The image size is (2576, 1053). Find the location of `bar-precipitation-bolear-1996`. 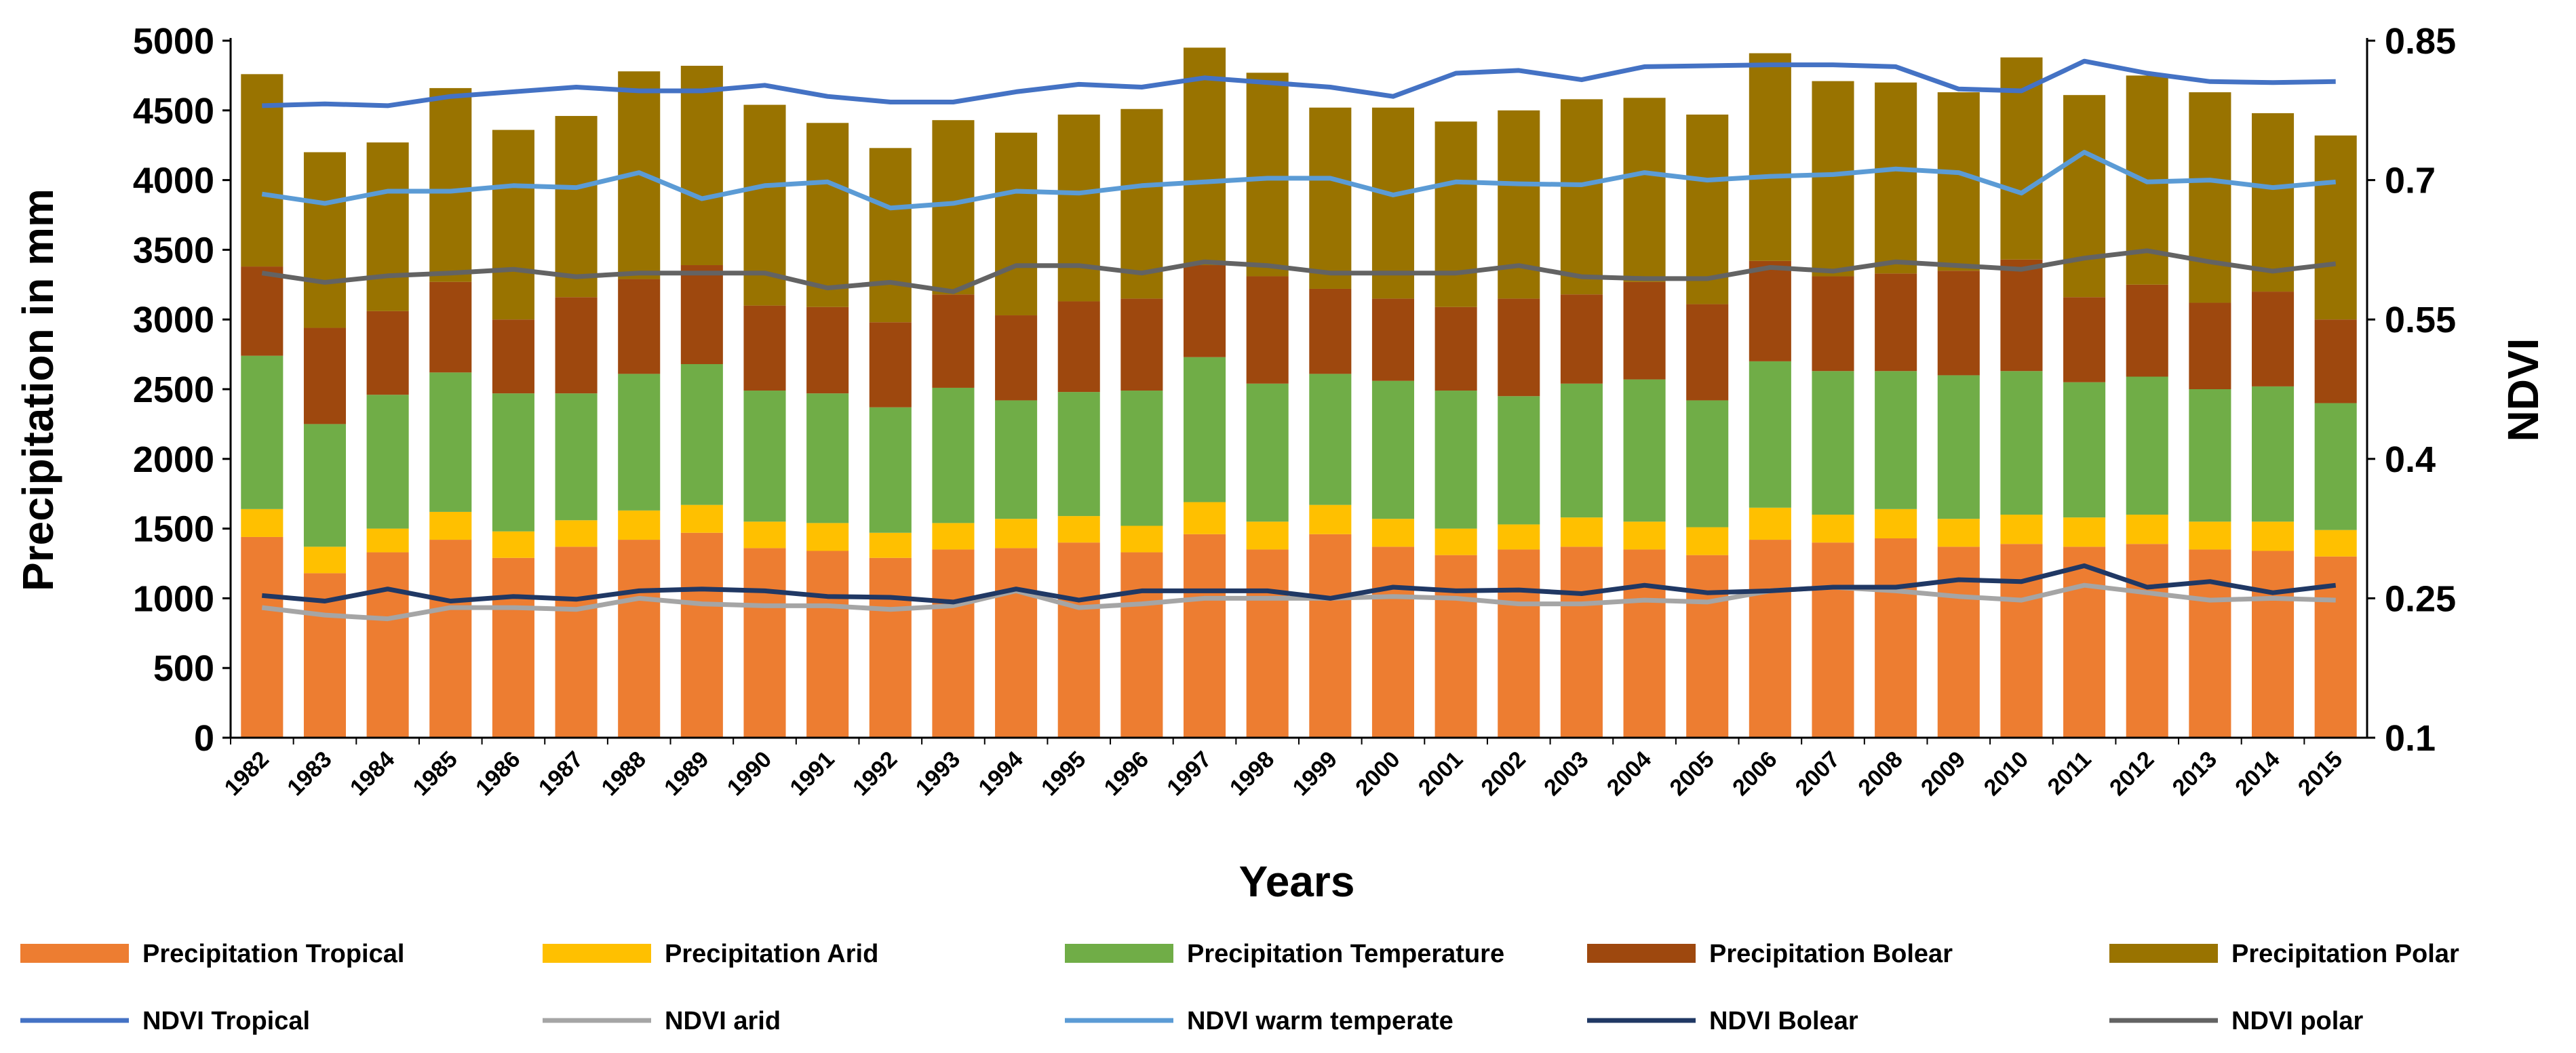

bar-precipitation-bolear-1996 is located at coordinates (1141, 344).